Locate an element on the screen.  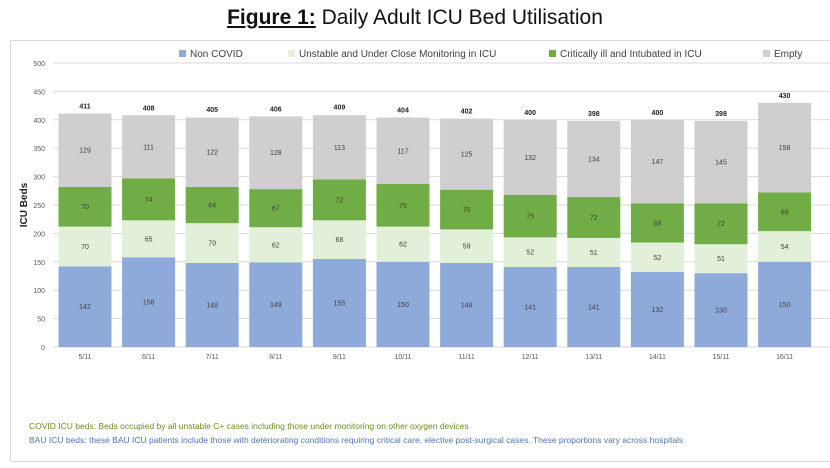
y-tick-label: 500 is located at coordinates (39, 64).